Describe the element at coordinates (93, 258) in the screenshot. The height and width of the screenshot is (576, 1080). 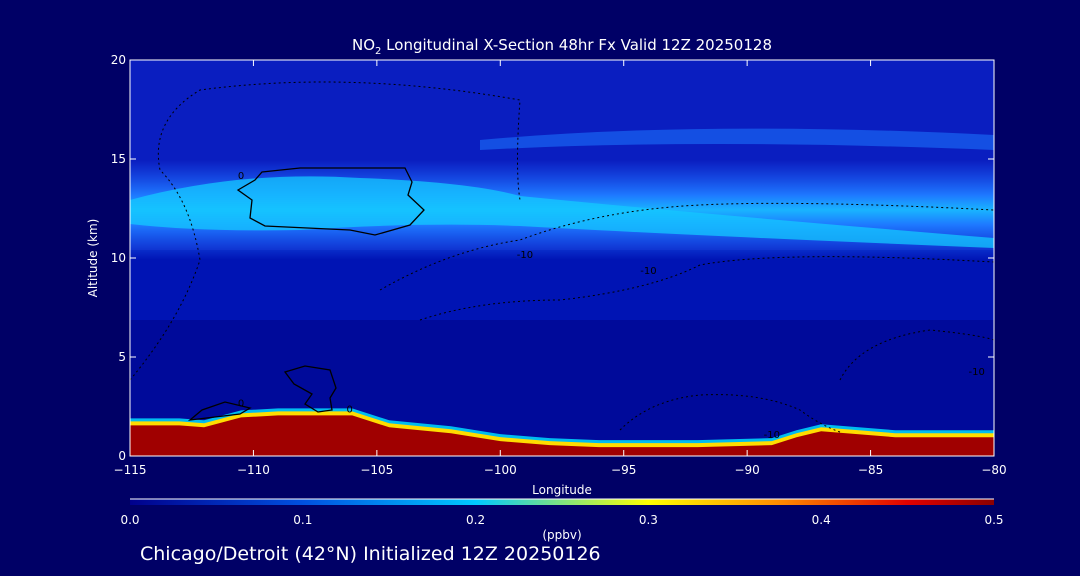
I see `y-axis-label: Altitude (km)` at that location.